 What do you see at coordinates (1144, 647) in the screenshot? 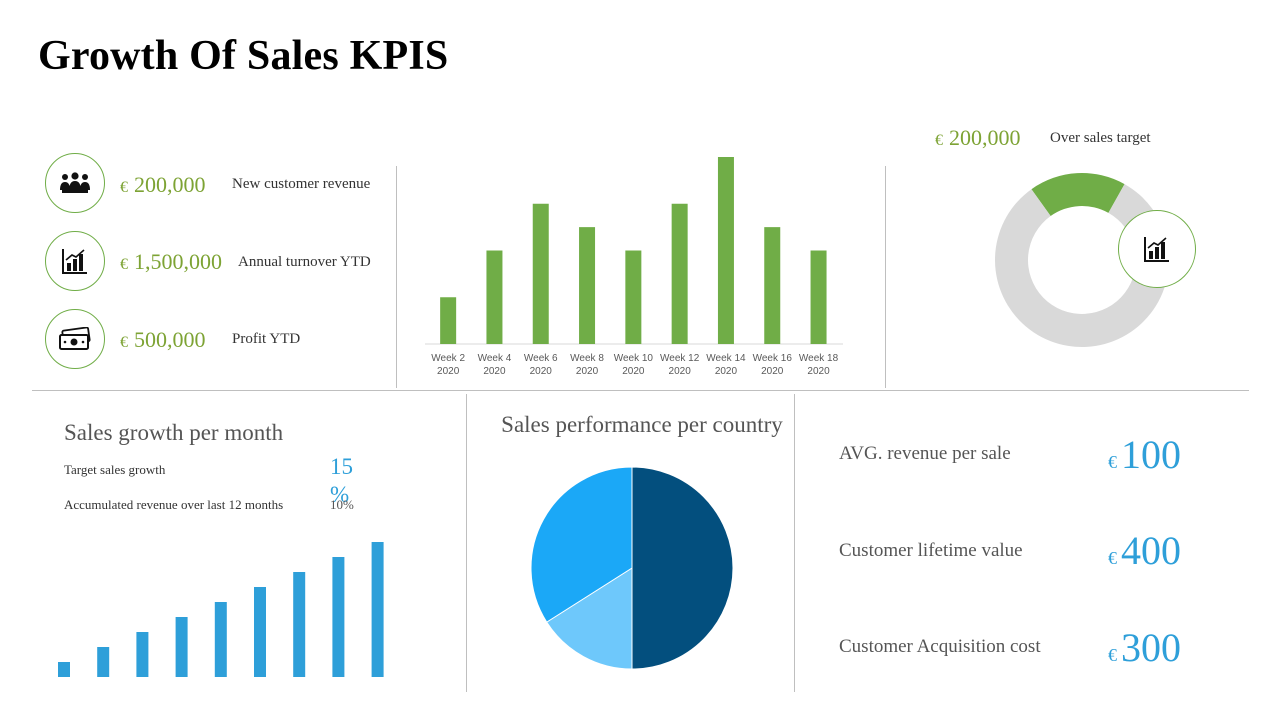
I see `metric-value-acquisition-cost: €300` at bounding box center [1144, 647].